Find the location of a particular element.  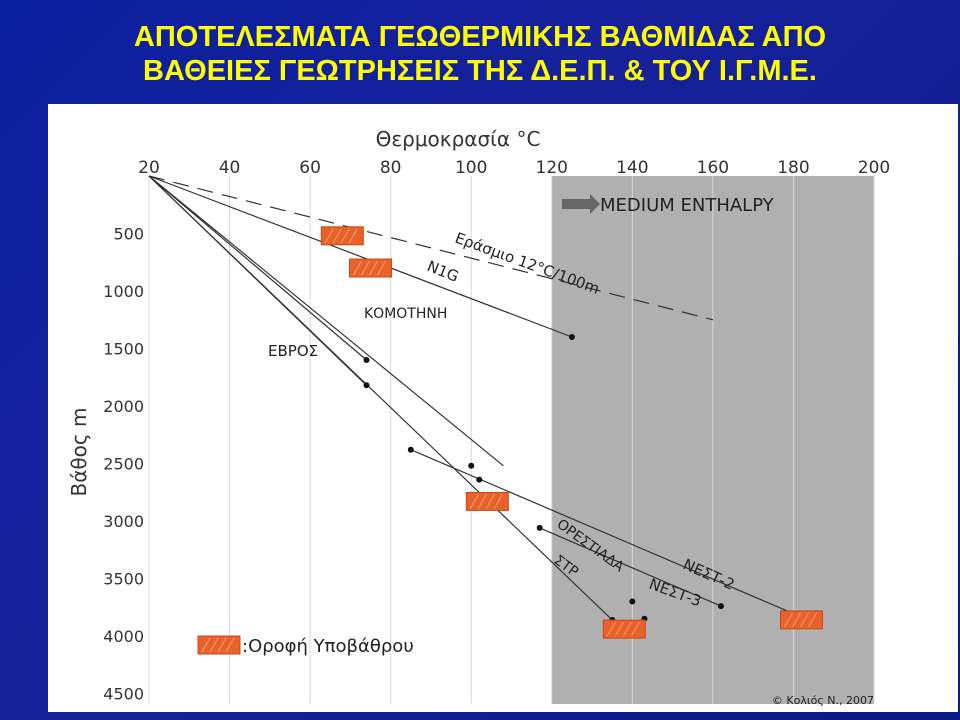

annotation-evros: ΕΒΡΟΣ is located at coordinates (293, 351).